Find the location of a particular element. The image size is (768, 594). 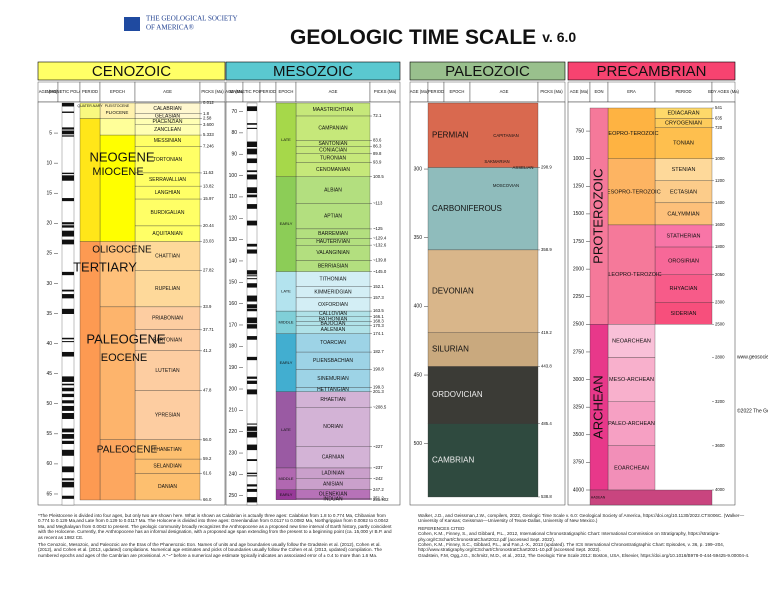

epoch-label: PLIOCENE is located at coordinates (117, 112).